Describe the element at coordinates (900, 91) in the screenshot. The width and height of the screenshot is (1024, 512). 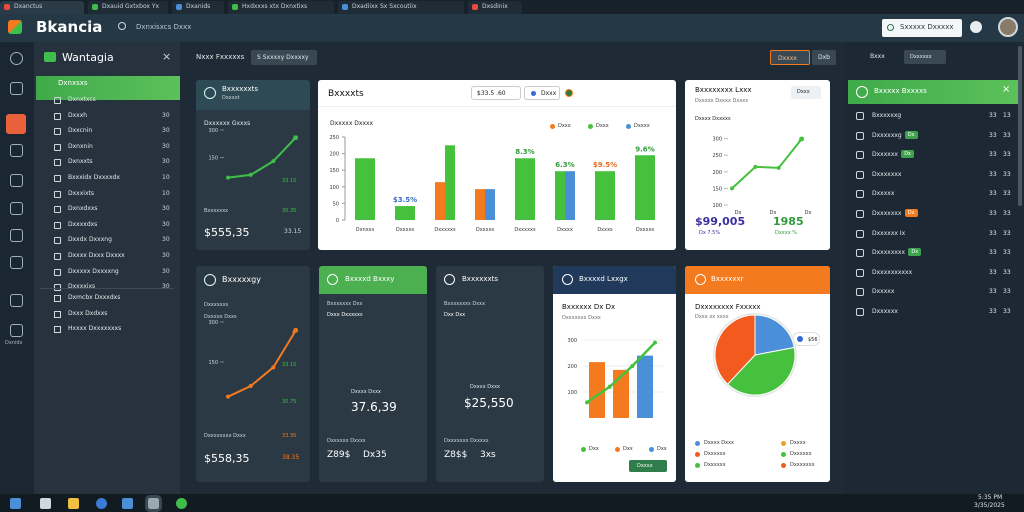
I see `header-title: Bxxxxx Bxxxxs` at that location.